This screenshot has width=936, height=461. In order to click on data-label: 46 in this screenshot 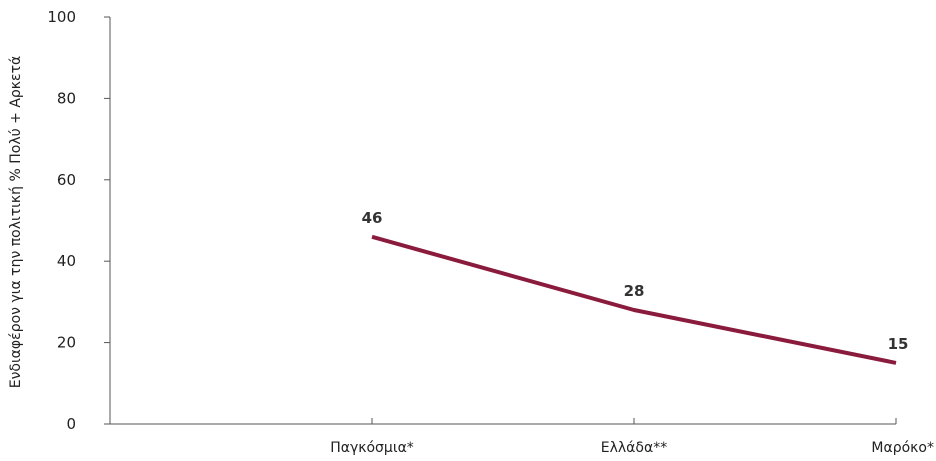, I will do `click(372, 218)`.